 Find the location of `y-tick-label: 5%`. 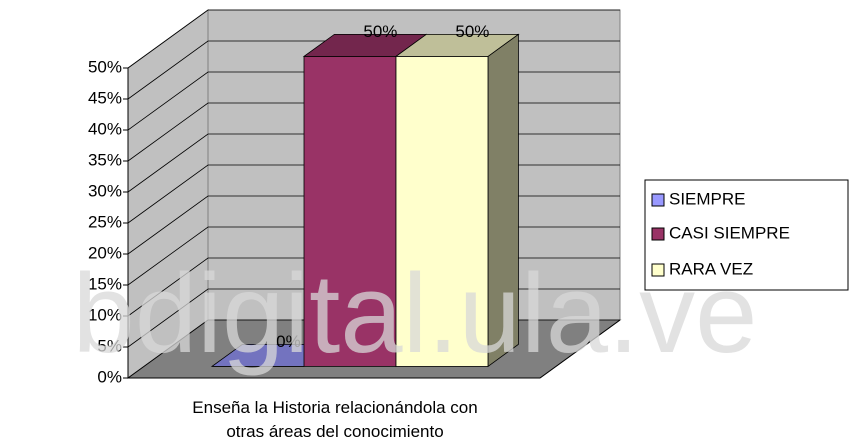

y-tick-label: 5% is located at coordinates (109, 345).